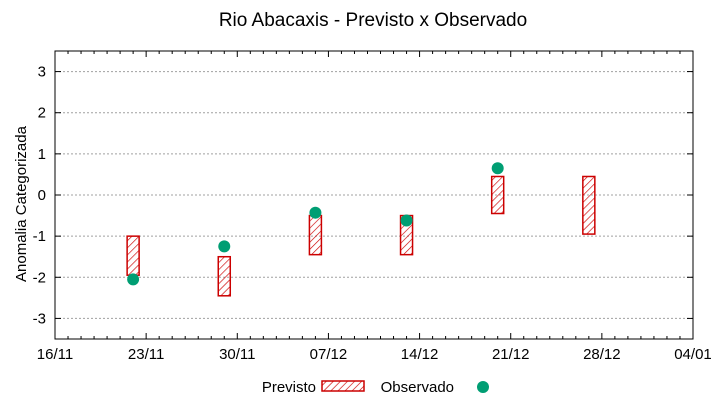  What do you see at coordinates (343, 386) in the screenshot?
I see `legend-swatch-previsto` at bounding box center [343, 386].